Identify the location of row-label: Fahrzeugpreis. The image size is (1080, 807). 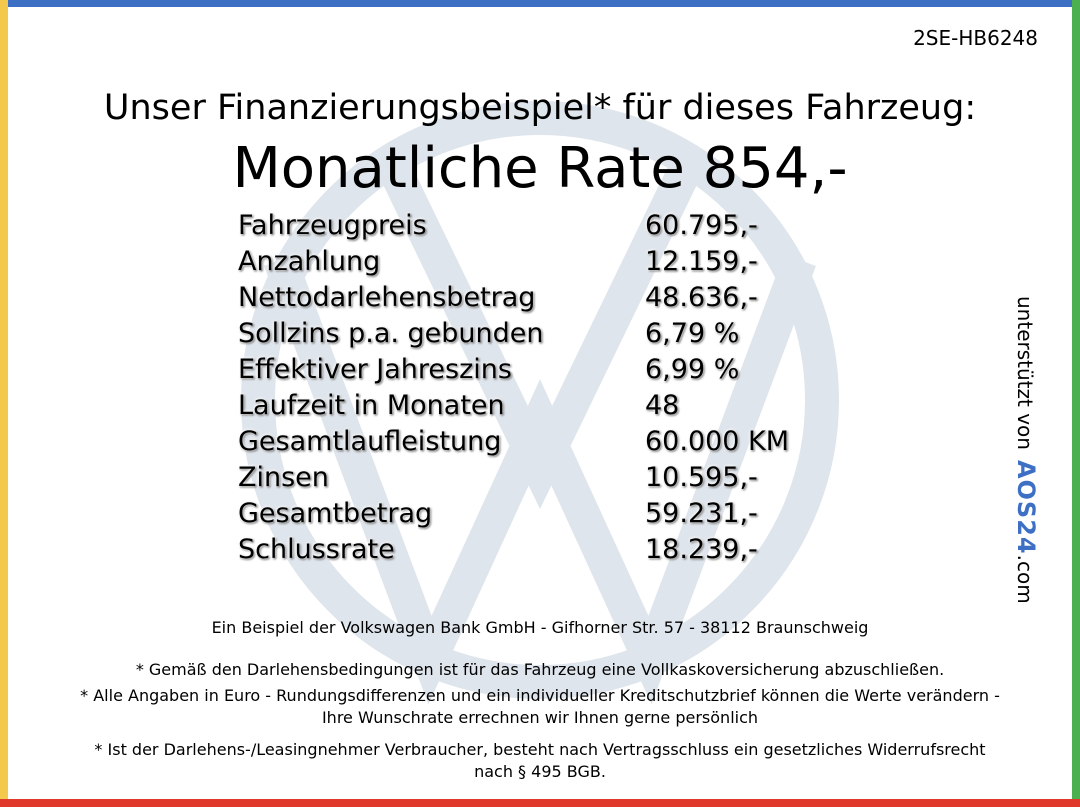
(332, 225).